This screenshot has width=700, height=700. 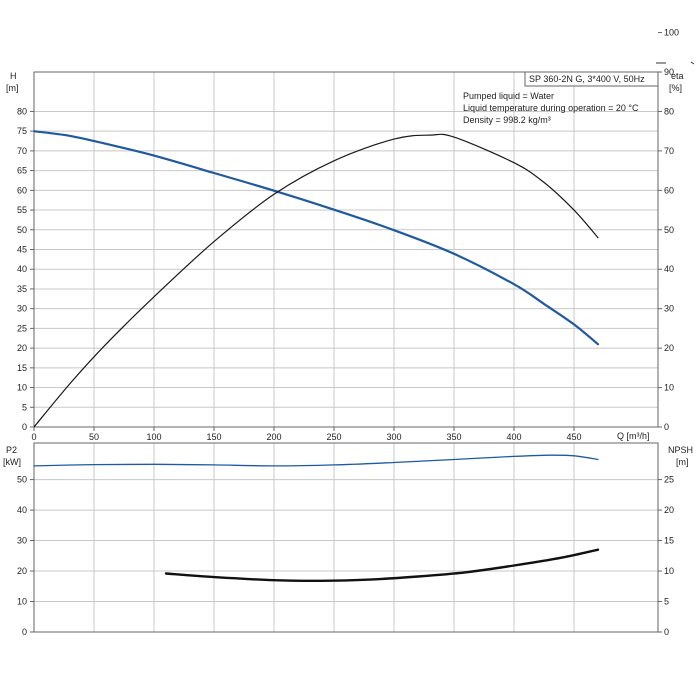 What do you see at coordinates (22, 602) in the screenshot?
I see `p2-tick-label: 10` at bounding box center [22, 602].